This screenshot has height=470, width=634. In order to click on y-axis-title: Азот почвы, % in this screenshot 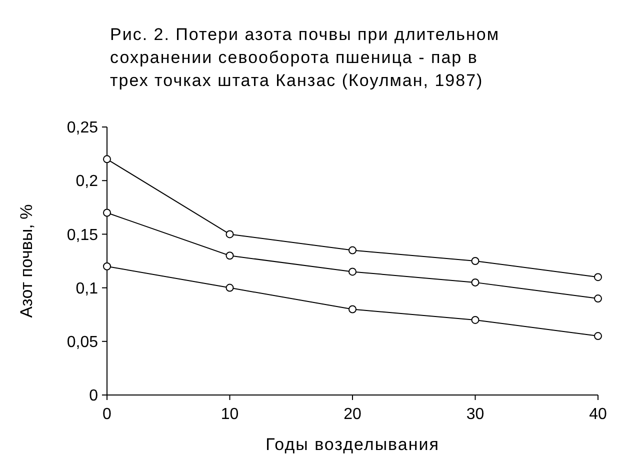, I will do `click(26, 261)`.